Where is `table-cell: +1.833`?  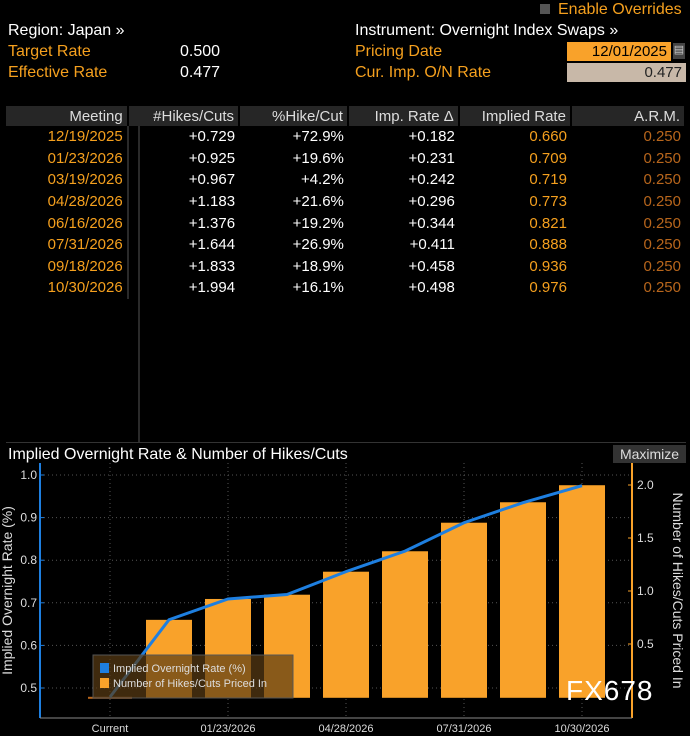 table-cell: +1.833 is located at coordinates (212, 266).